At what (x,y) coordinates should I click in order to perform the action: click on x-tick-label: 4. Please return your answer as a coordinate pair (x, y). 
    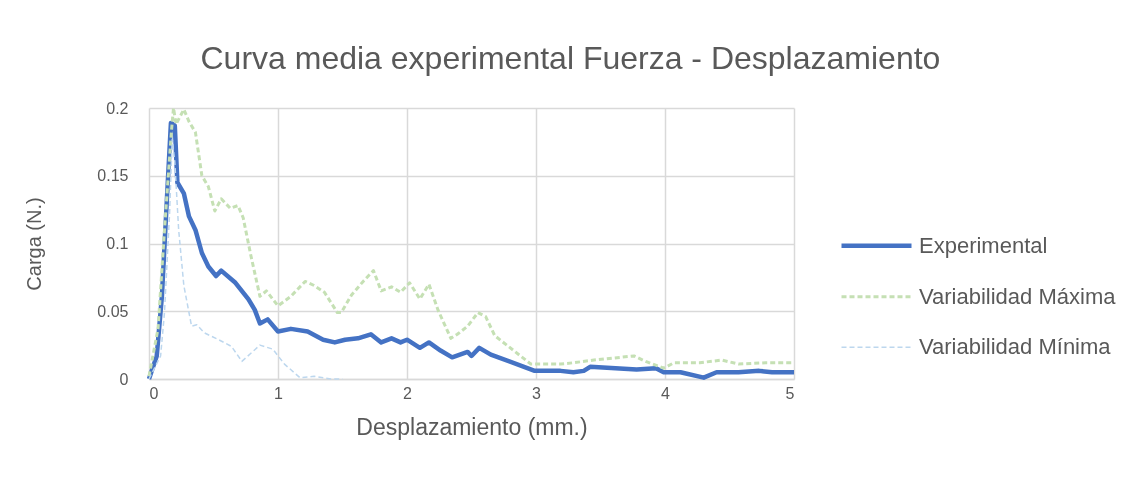
    Looking at the image, I should click on (666, 393).